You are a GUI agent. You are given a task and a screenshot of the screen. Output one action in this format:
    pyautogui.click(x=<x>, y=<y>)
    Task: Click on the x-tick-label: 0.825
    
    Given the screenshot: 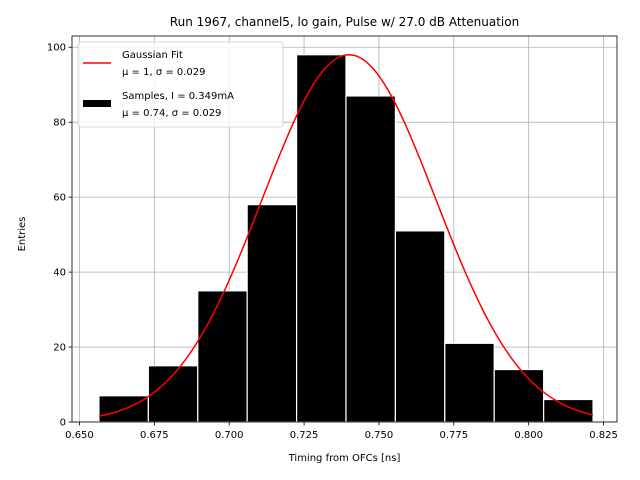 What is the action you would take?
    pyautogui.click(x=603, y=435)
    